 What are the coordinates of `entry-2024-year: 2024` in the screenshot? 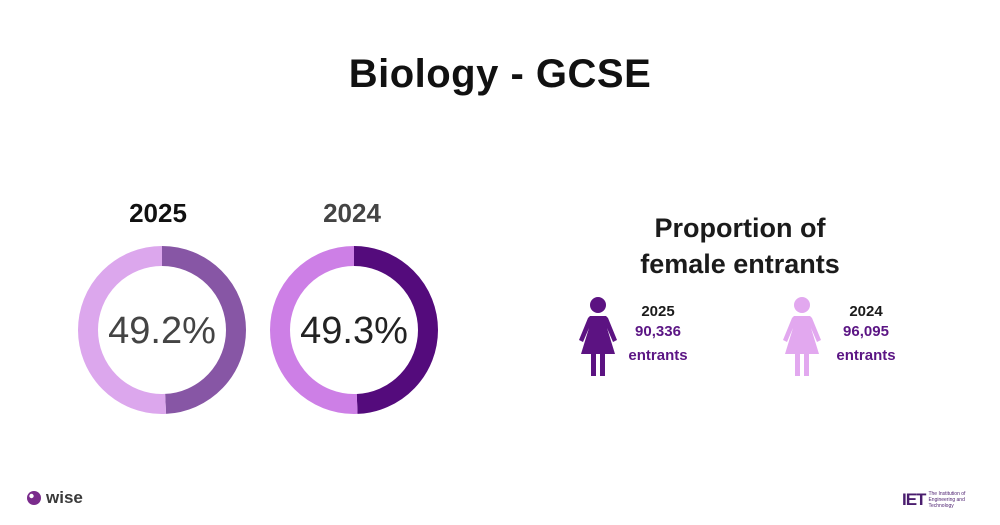 It's located at (866, 311).